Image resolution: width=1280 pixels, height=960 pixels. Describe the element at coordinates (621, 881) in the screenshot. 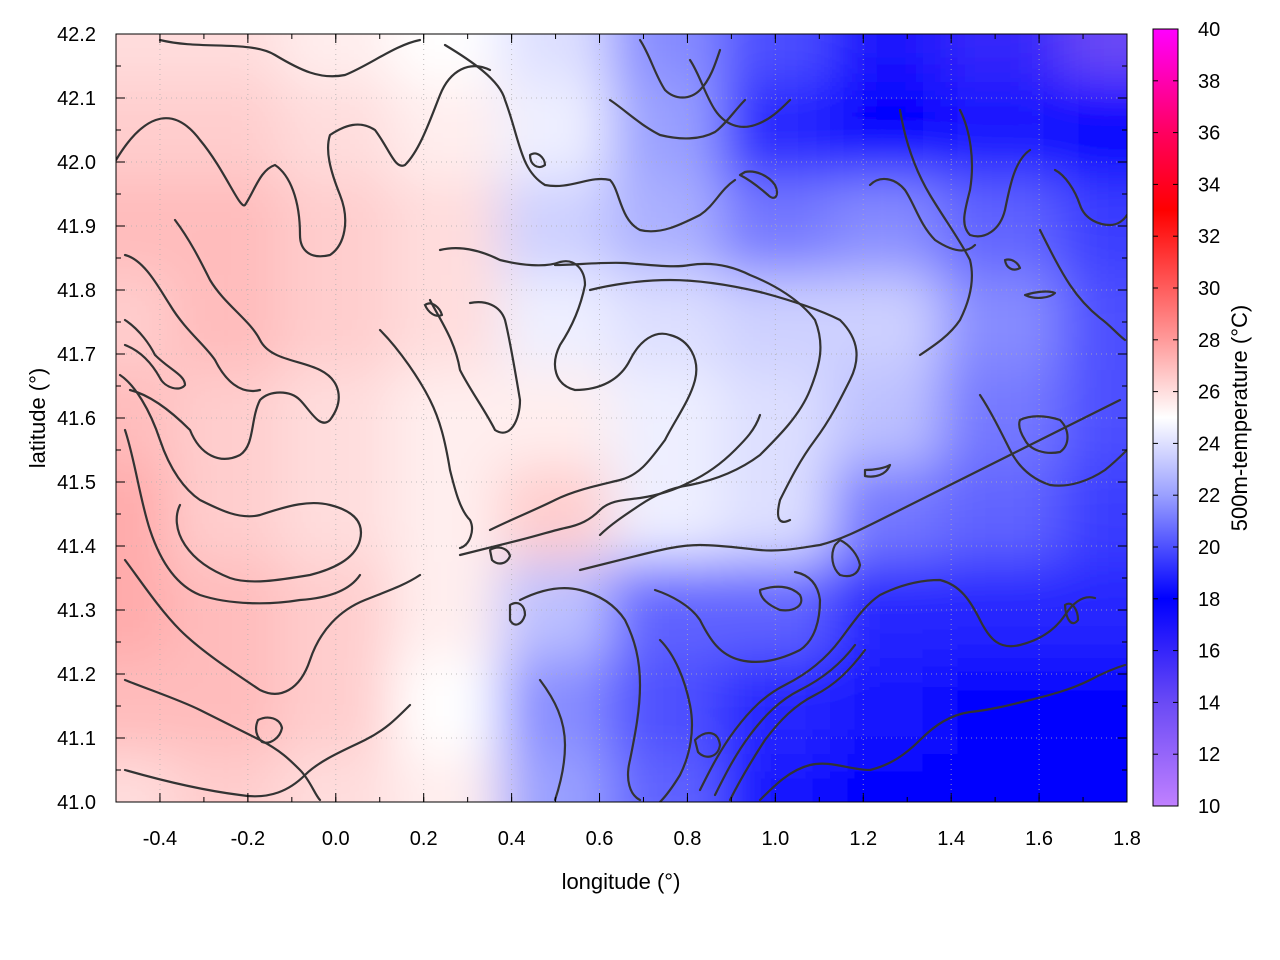

I see `x-axis-title: longitude (°)` at that location.